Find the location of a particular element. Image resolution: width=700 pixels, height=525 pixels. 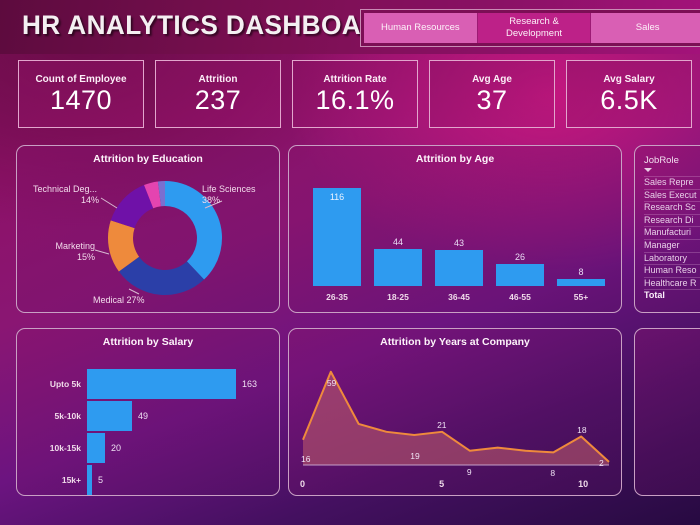

kpi-label: Attrition Rate is located at coordinates (355, 79).